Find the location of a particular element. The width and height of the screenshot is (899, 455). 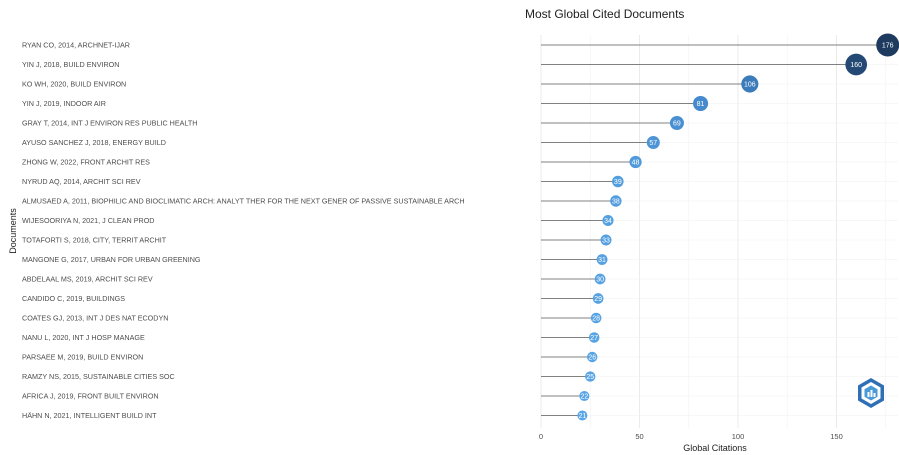

point-value-label: 31 is located at coordinates (602, 260).